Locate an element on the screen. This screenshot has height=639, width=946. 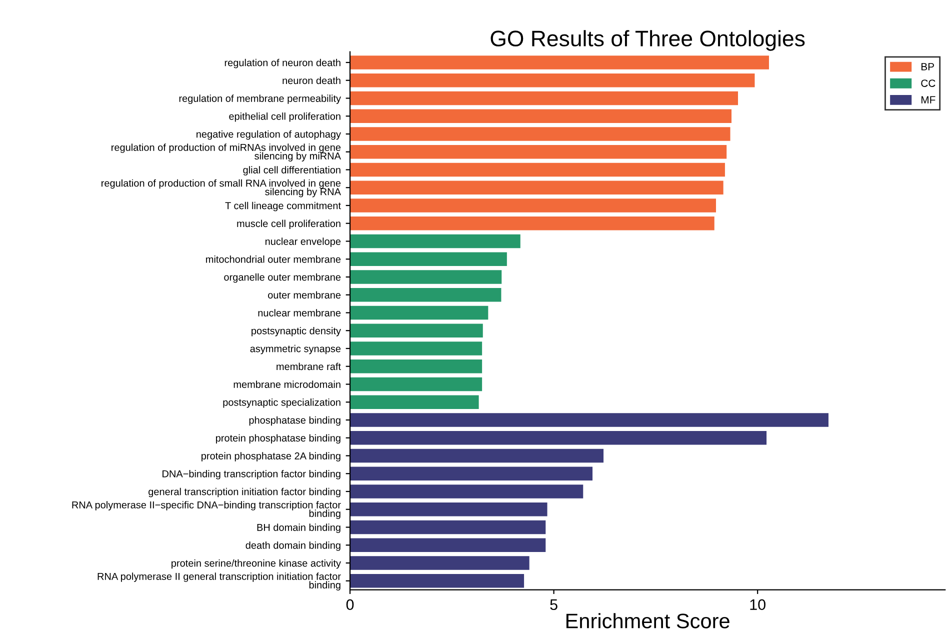
y-tick-label: general transcription initiation factor binding is located at coordinates (244, 493).